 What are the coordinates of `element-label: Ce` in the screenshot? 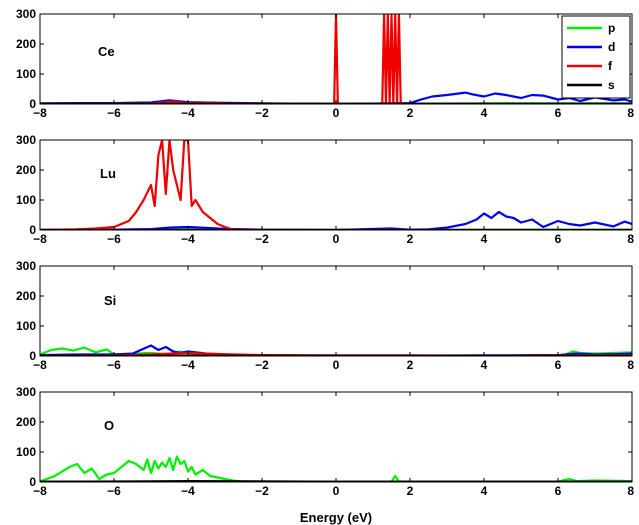 It's located at (106, 51).